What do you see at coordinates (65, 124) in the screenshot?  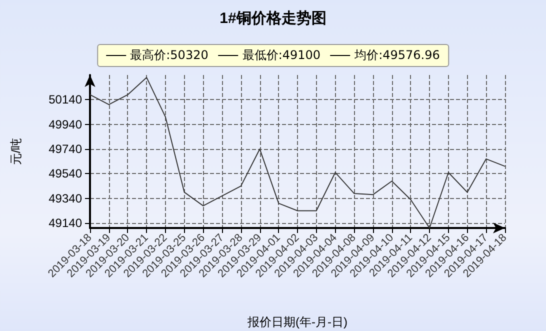 I see `y-tick-label: 49940` at bounding box center [65, 124].